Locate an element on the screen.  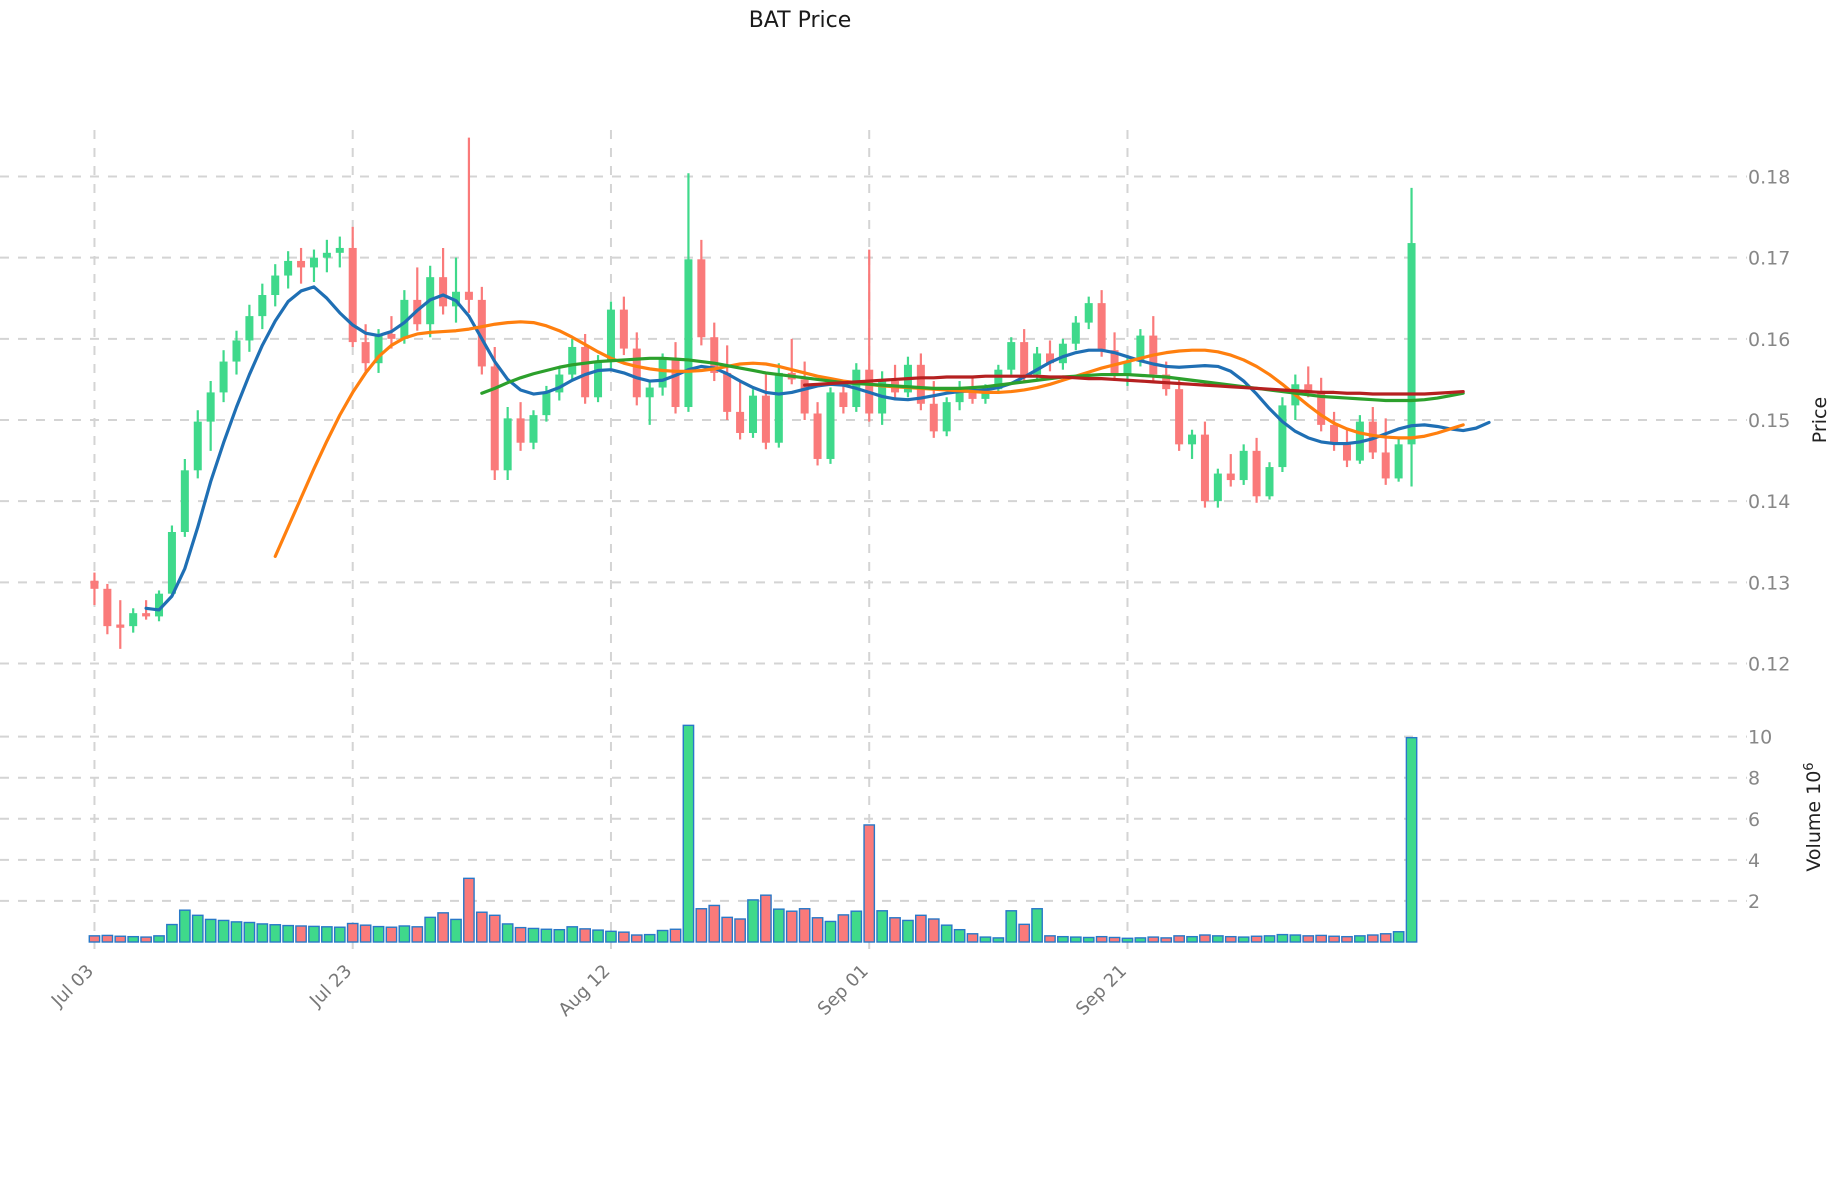
date-tick-label: Aug 12 is located at coordinates (585, 991).